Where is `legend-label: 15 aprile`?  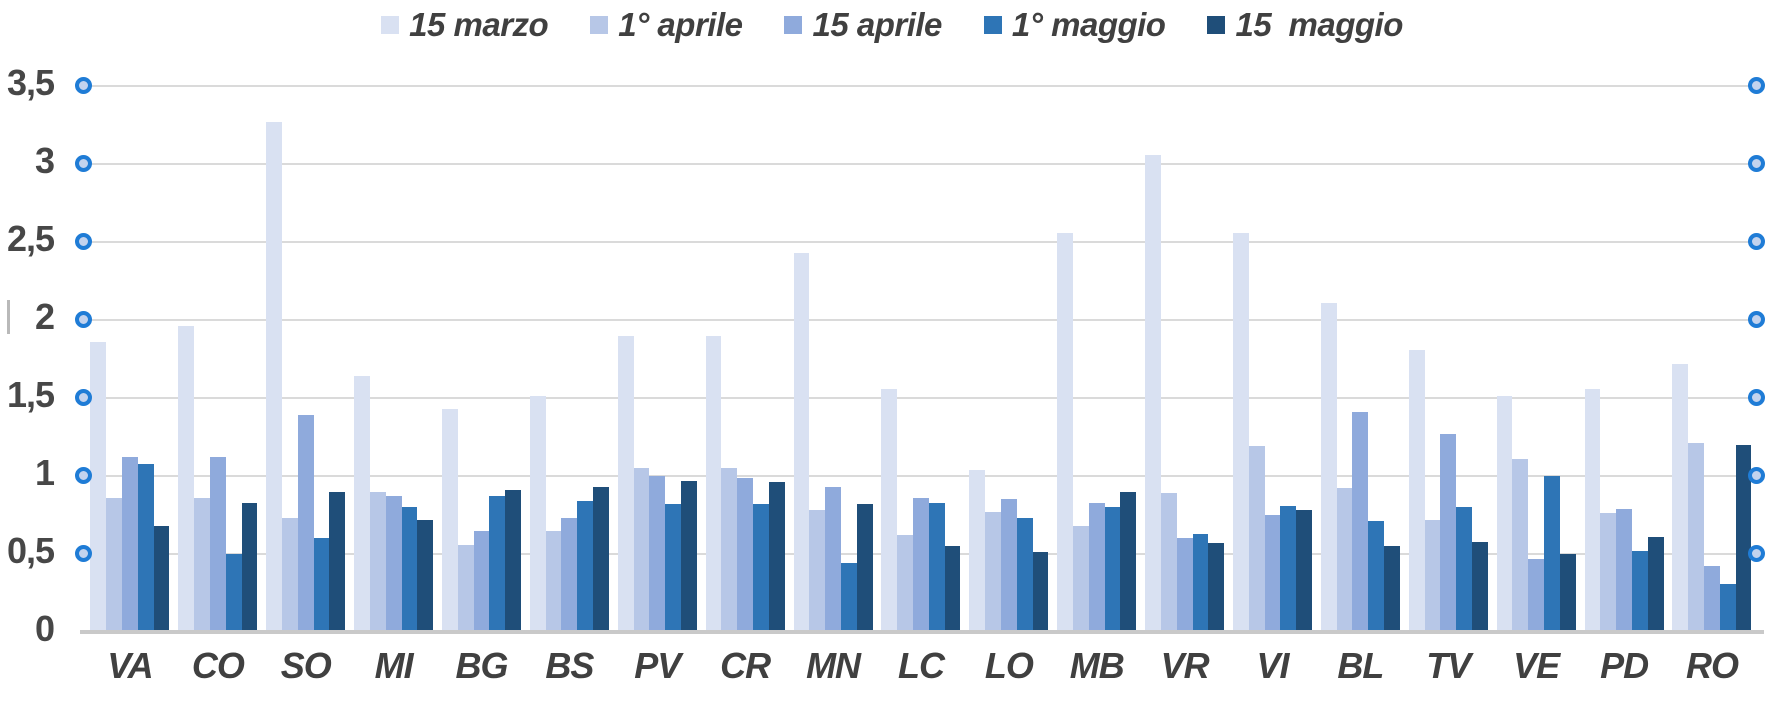 legend-label: 15 aprile is located at coordinates (877, 24).